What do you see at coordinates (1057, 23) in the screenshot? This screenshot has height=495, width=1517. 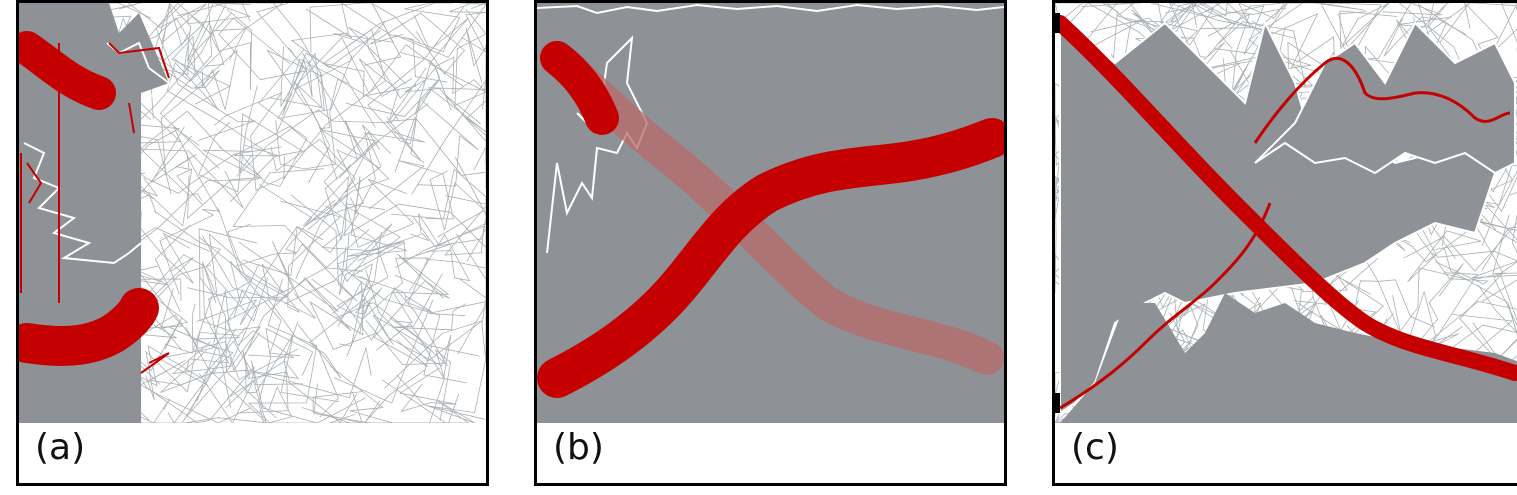 I see `left-marker-top` at bounding box center [1057, 23].